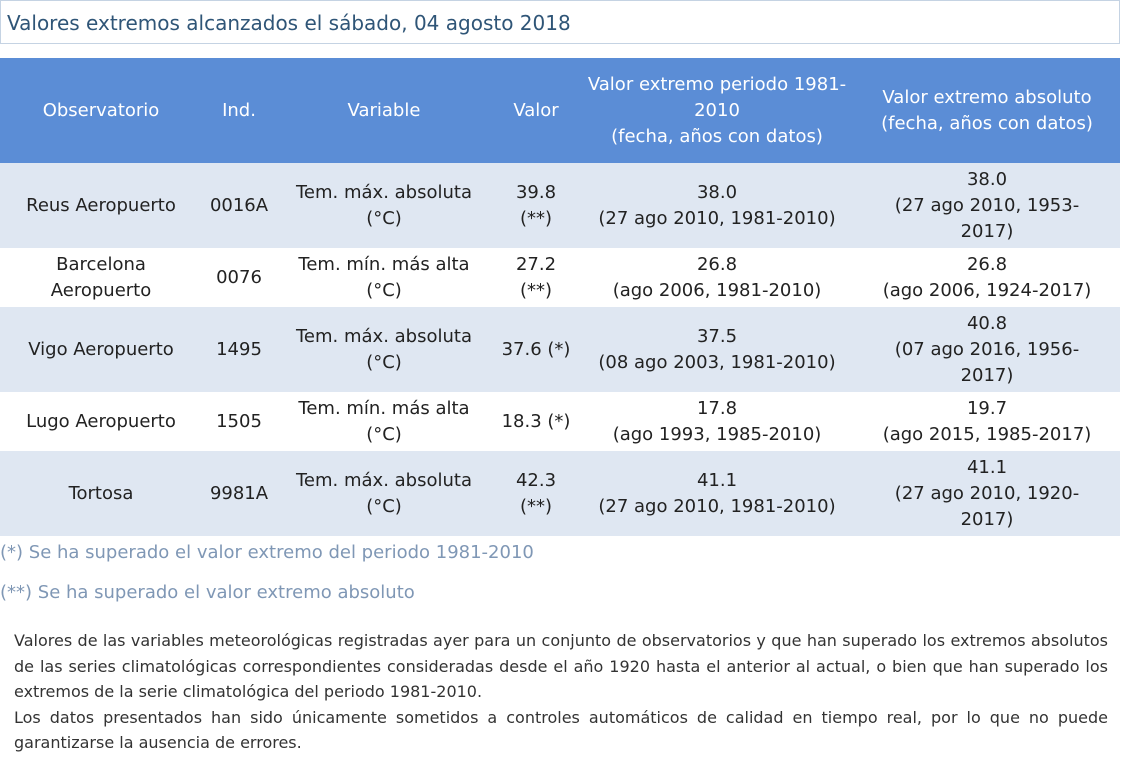 The height and width of the screenshot is (780, 1122). What do you see at coordinates (717, 349) in the screenshot?
I see `cell-extreme-period: 37.5 (08 ago 2003, 1981-2010)` at bounding box center [717, 349].